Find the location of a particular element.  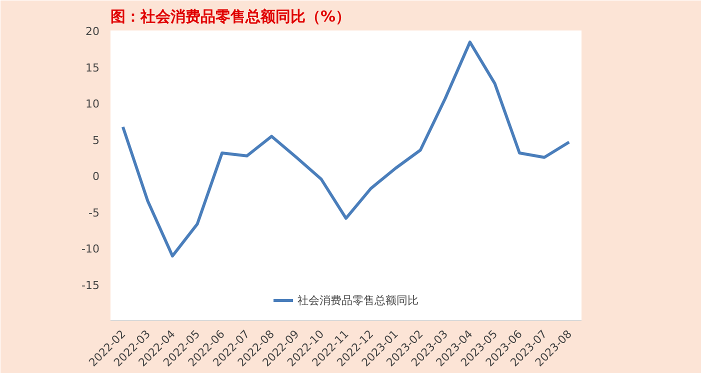

y-tick-label: 10 is located at coordinates (93, 104).